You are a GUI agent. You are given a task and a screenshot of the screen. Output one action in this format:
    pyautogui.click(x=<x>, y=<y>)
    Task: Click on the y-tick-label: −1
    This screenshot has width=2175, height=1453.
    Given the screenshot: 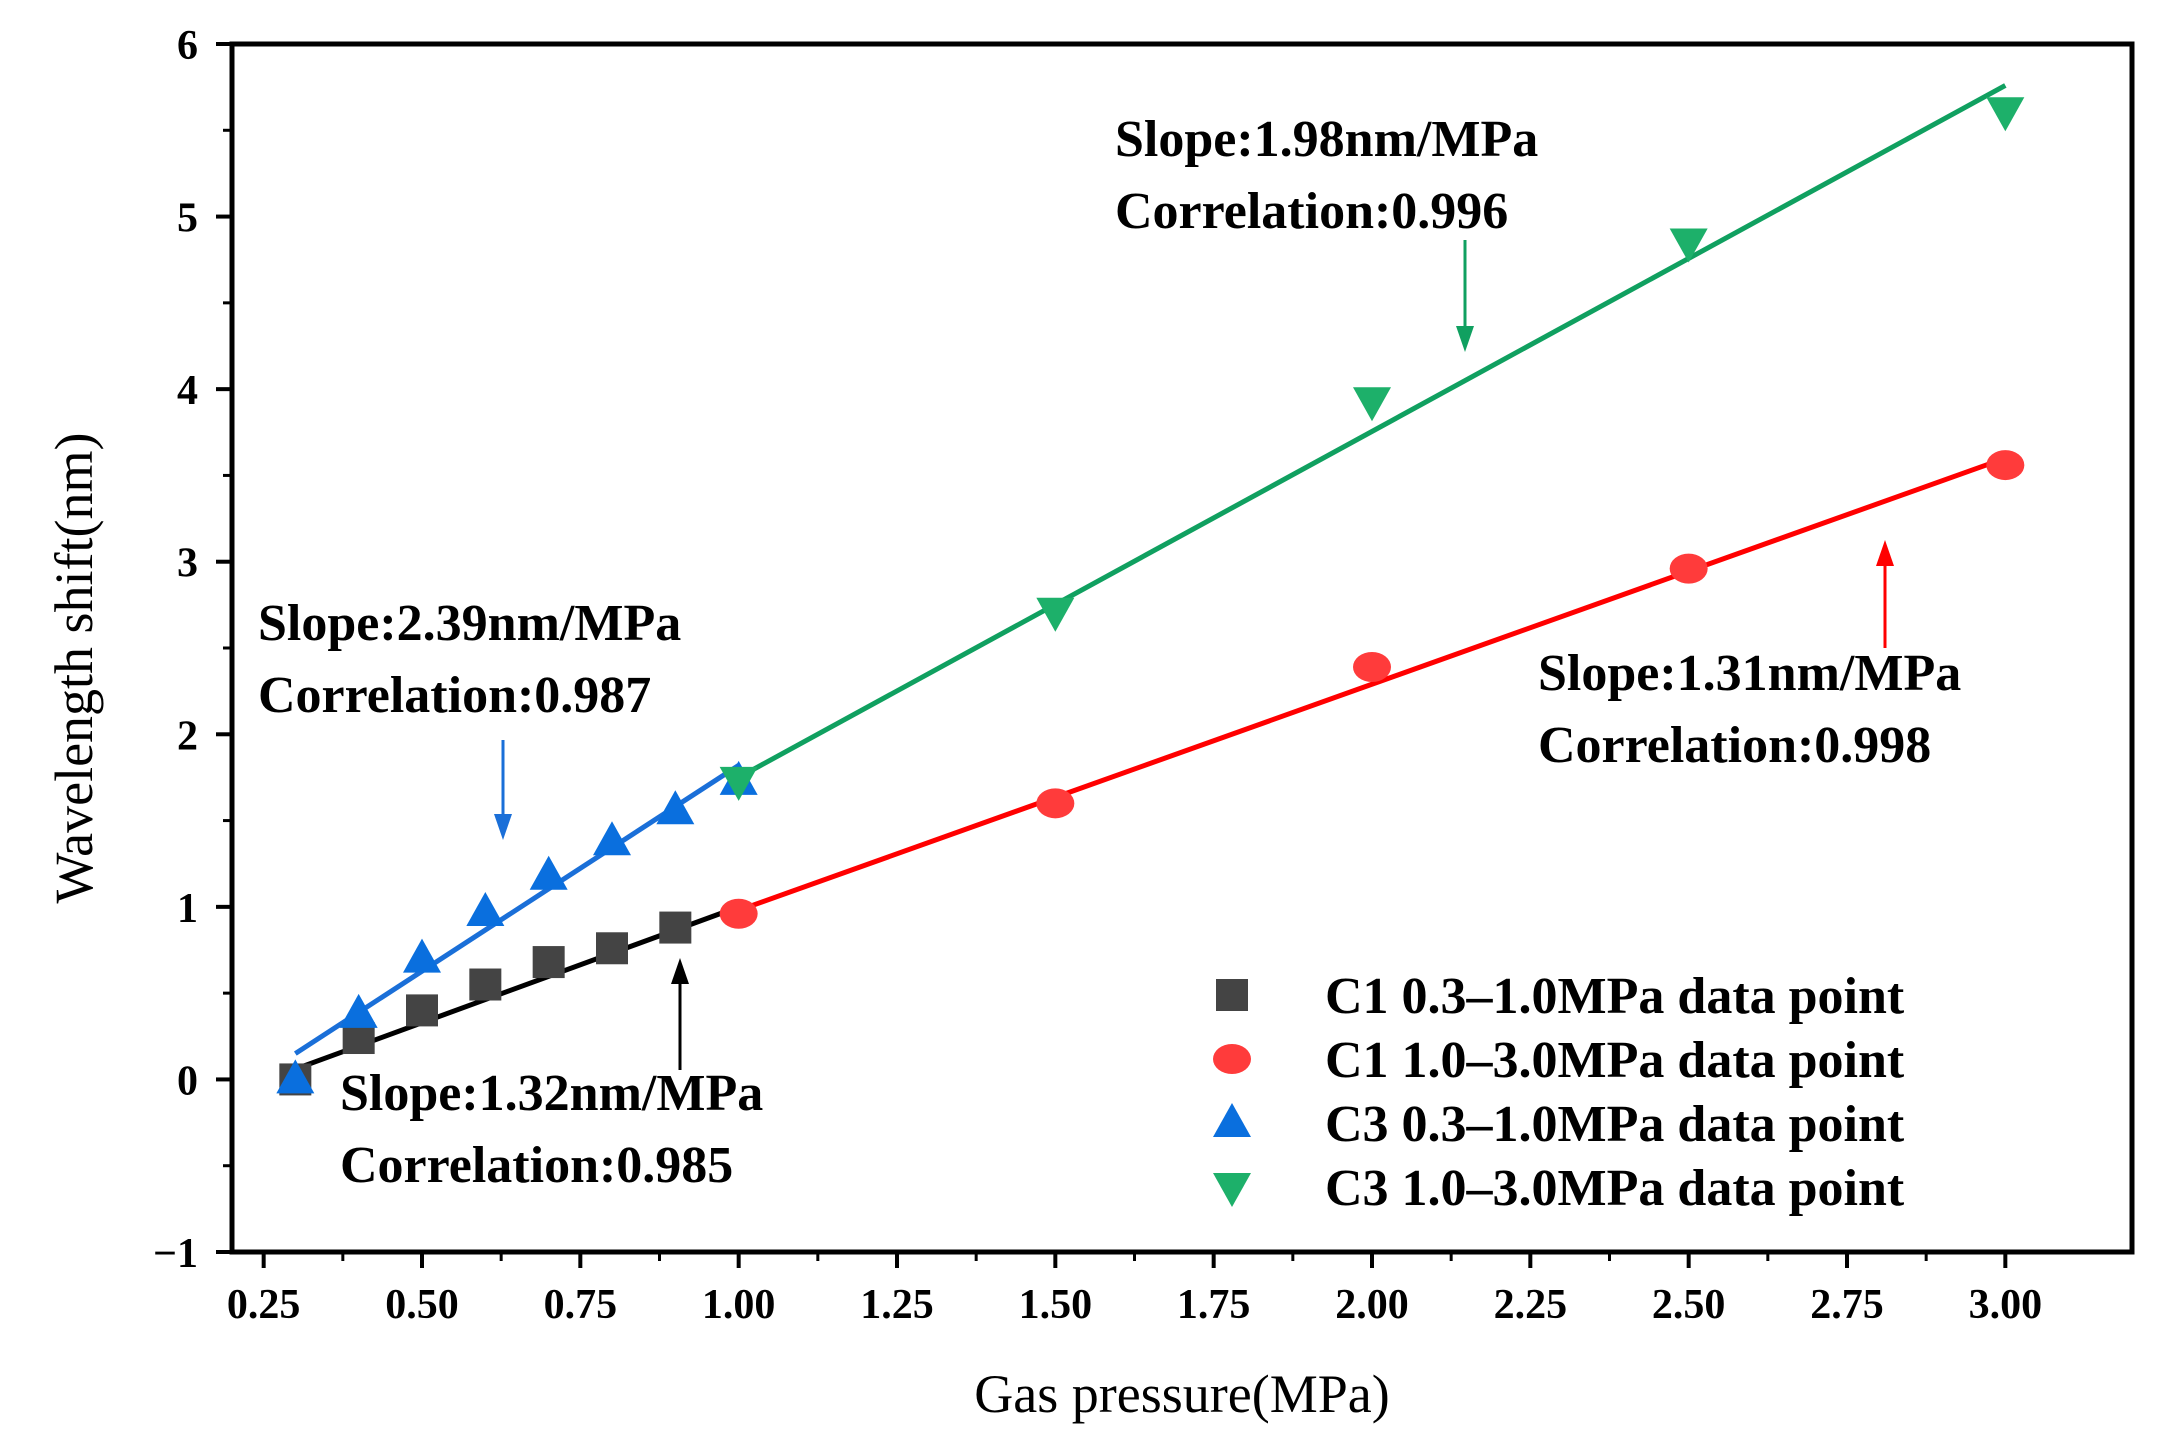 What is the action you would take?
    pyautogui.click(x=175, y=1254)
    